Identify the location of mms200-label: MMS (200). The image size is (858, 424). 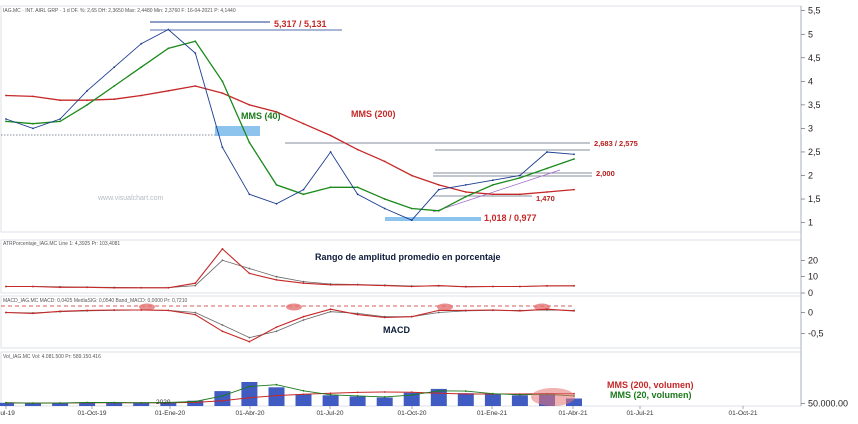
(373, 114).